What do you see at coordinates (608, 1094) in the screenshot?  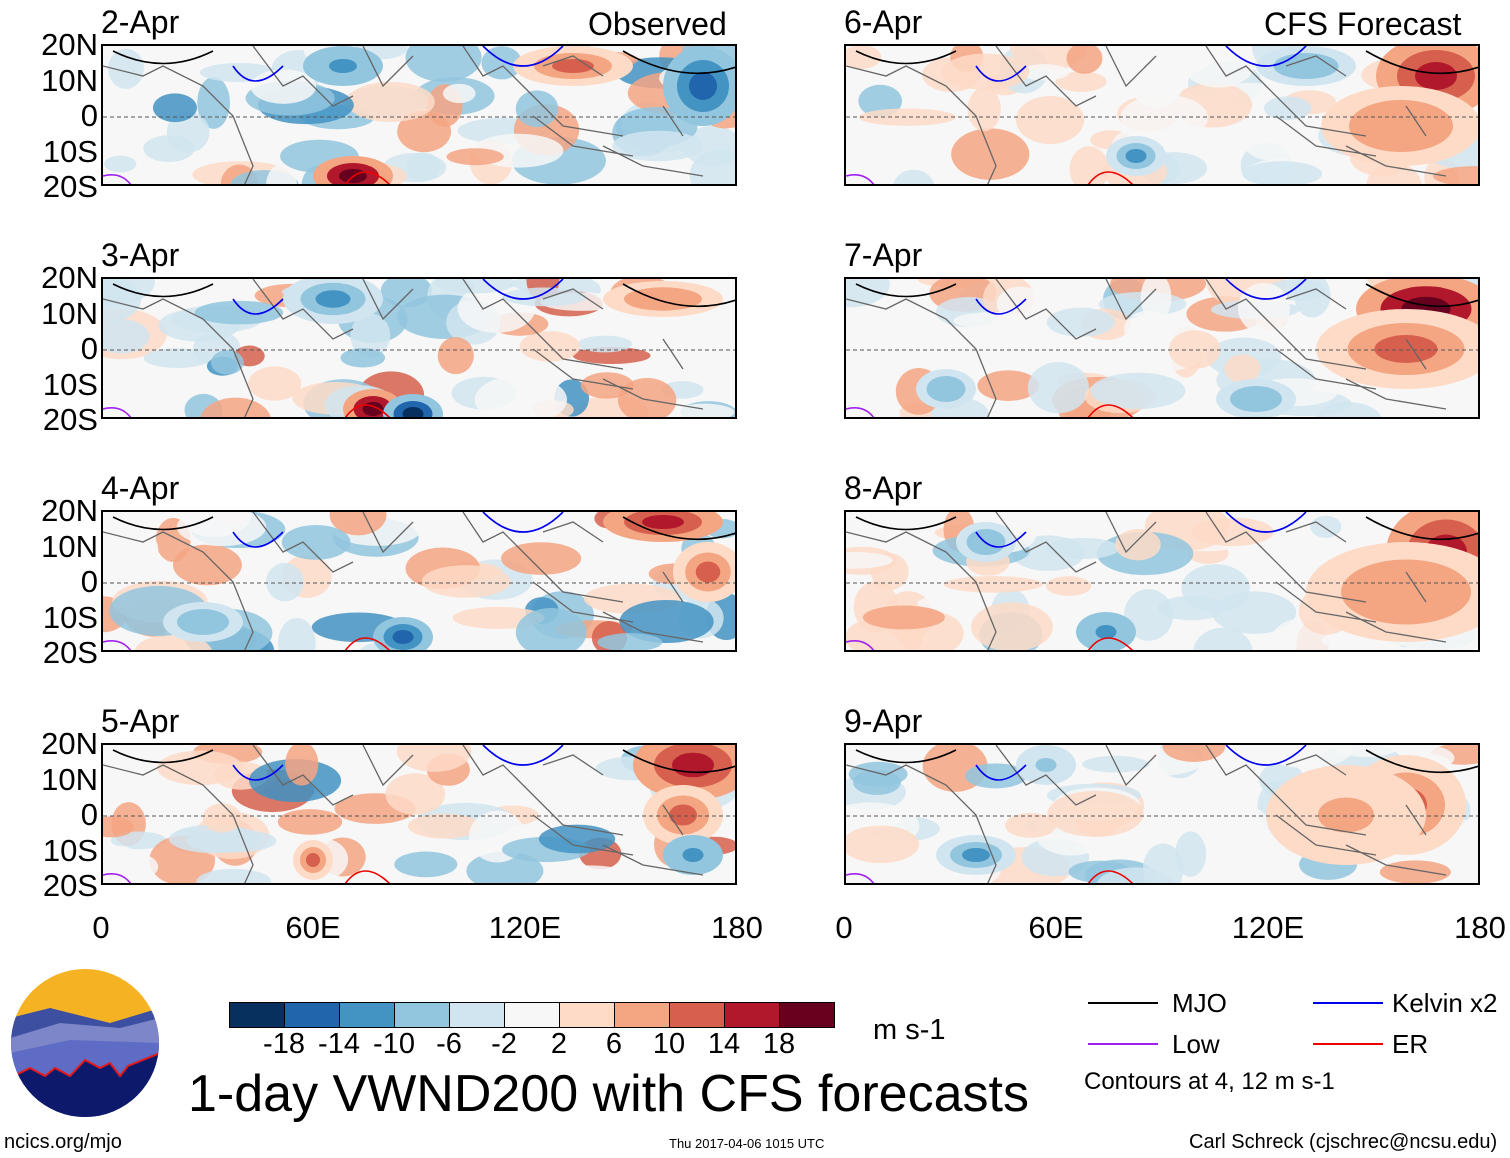 I see `figure-title: 1-day VWND200 with CFS forecasts` at bounding box center [608, 1094].